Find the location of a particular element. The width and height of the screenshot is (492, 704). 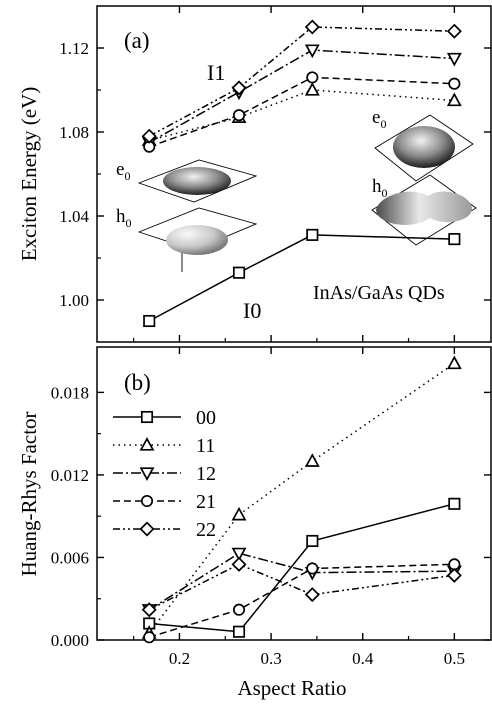

y-tick-label-a: 1.08 is located at coordinates (74, 132).